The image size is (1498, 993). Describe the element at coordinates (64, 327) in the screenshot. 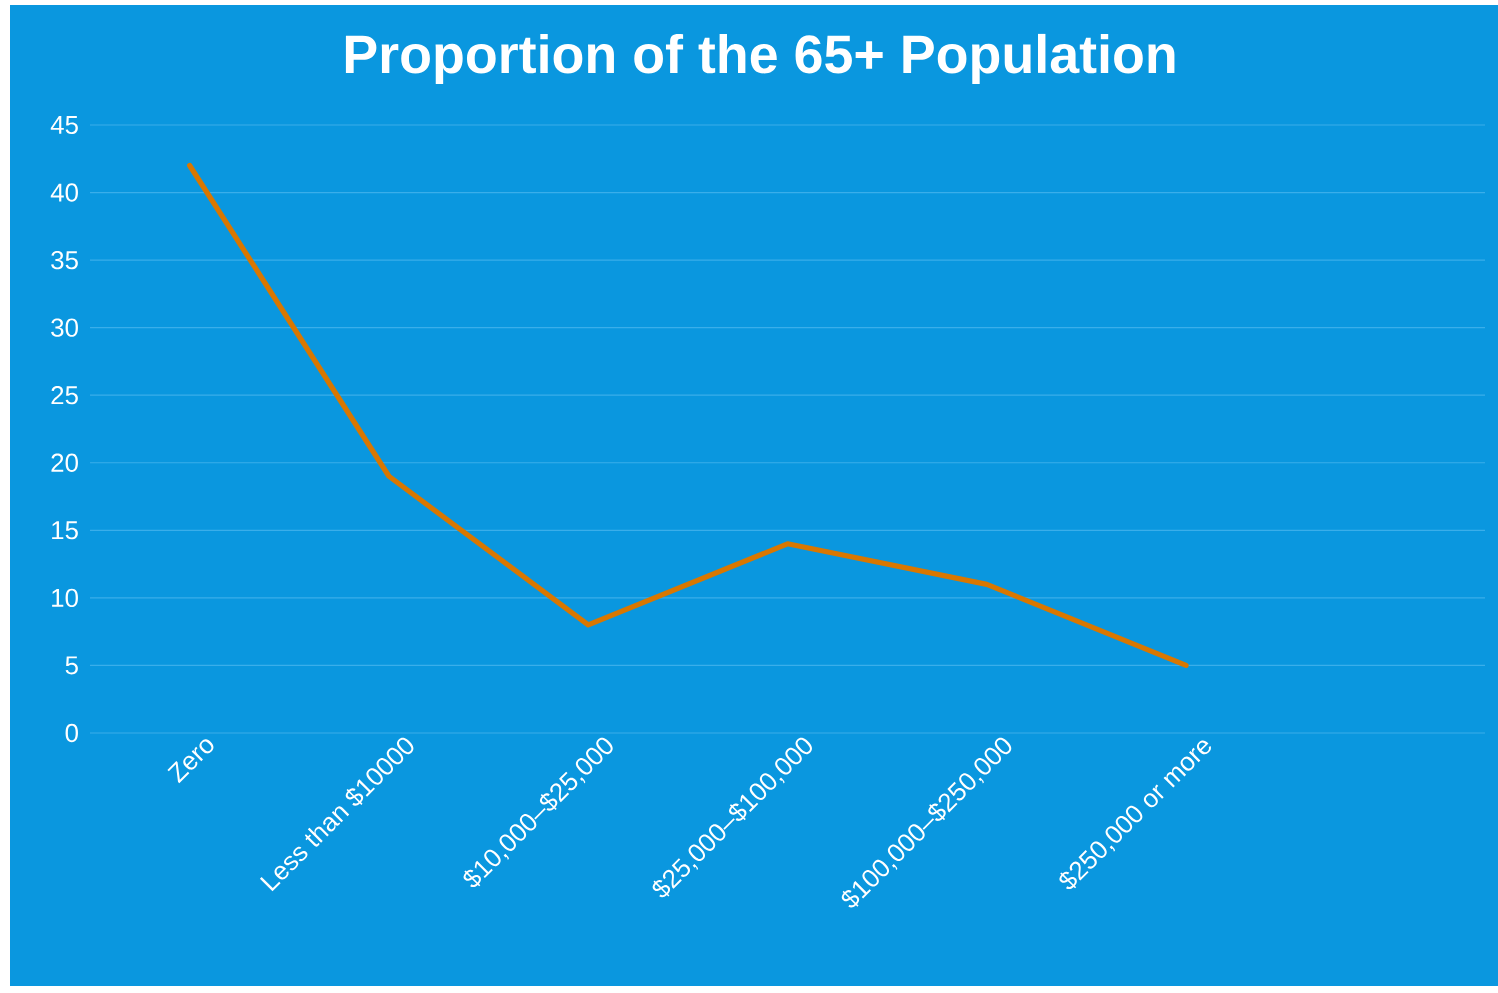

I see `y-tick-label: 30` at that location.